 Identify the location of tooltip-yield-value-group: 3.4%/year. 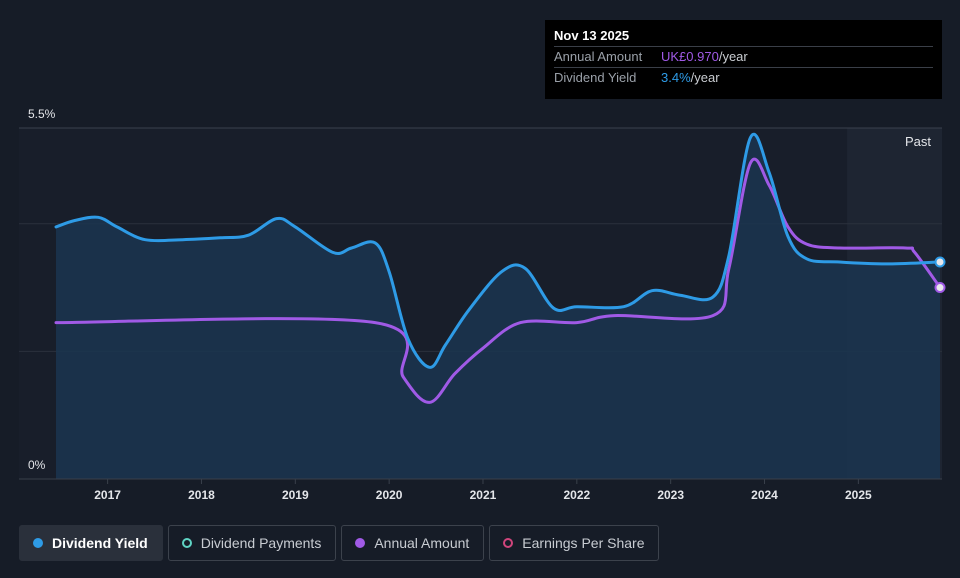
(690, 78).